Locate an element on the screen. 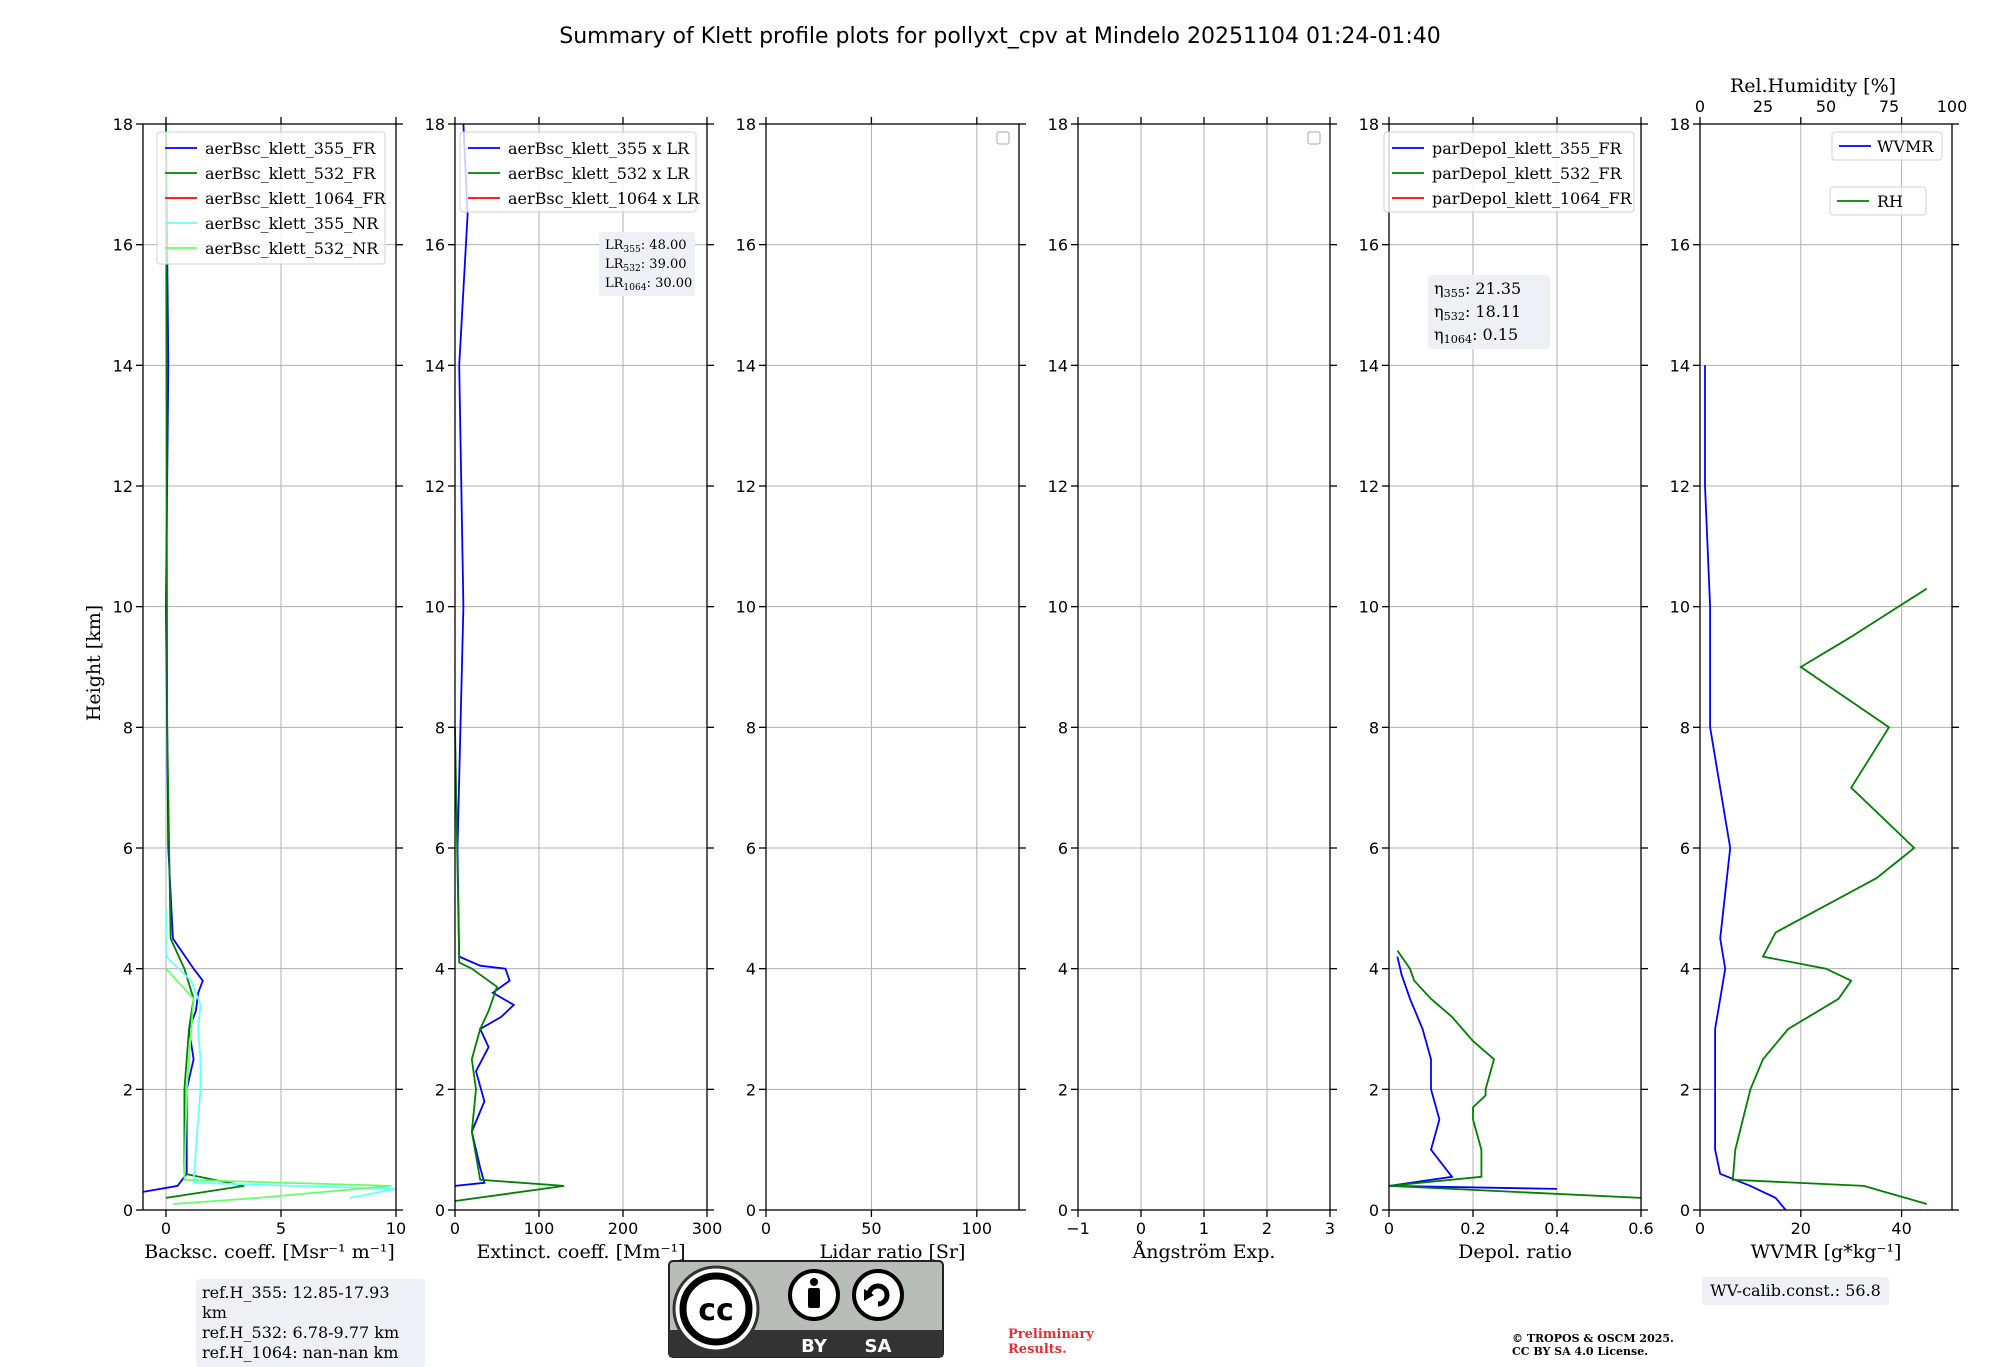 The width and height of the screenshot is (2000, 1367). x-tick-label: 20 is located at coordinates (1801, 1228).